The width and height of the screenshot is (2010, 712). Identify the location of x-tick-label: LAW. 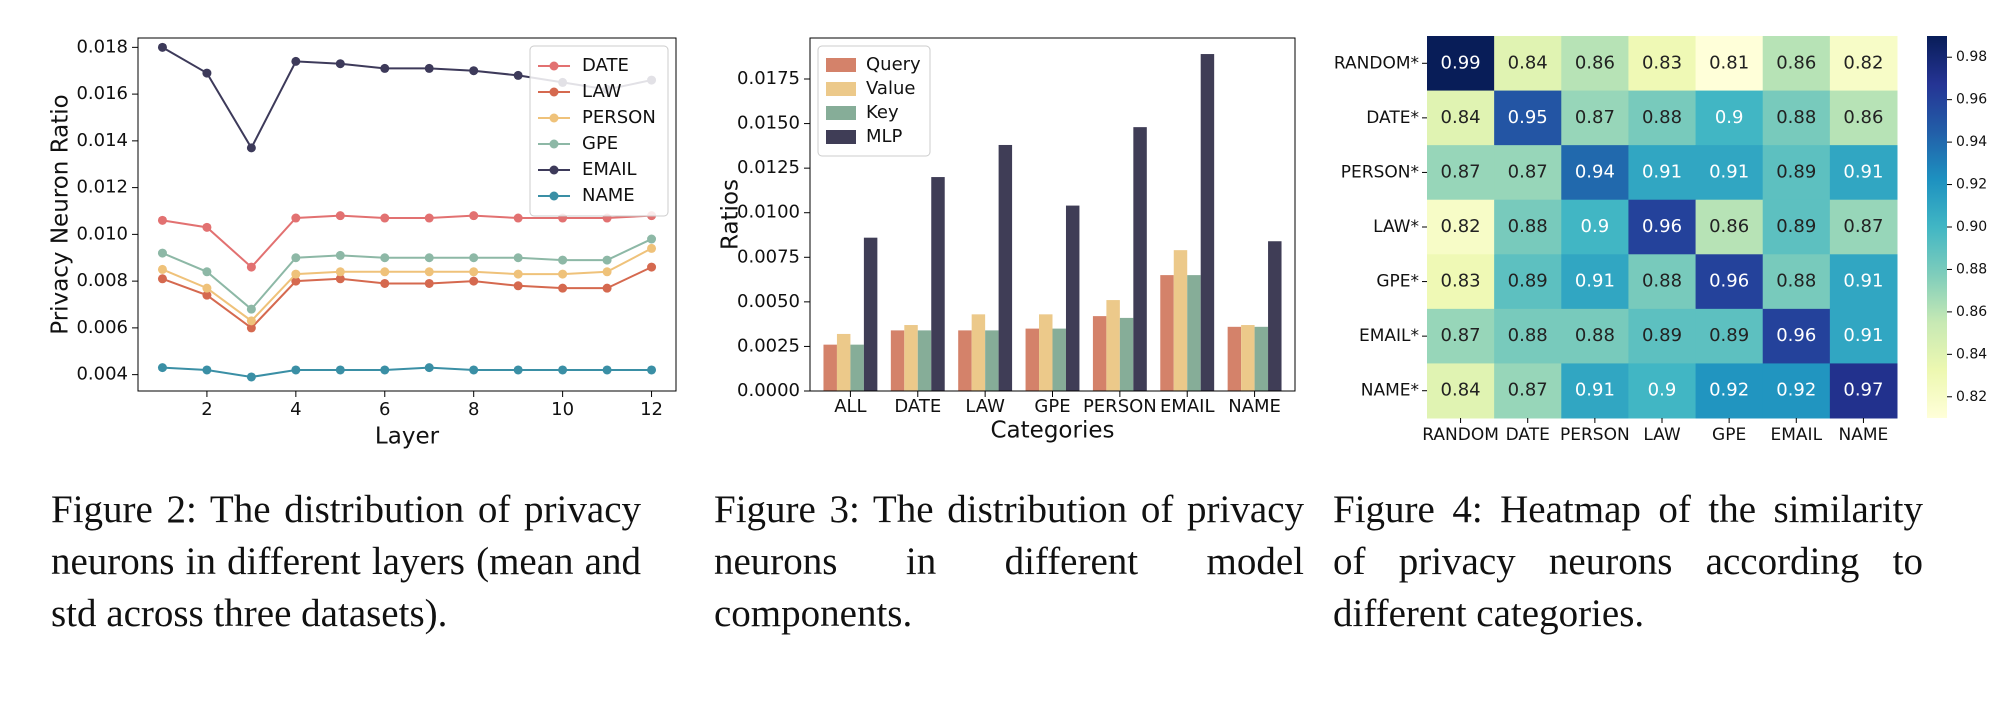
(985, 406).